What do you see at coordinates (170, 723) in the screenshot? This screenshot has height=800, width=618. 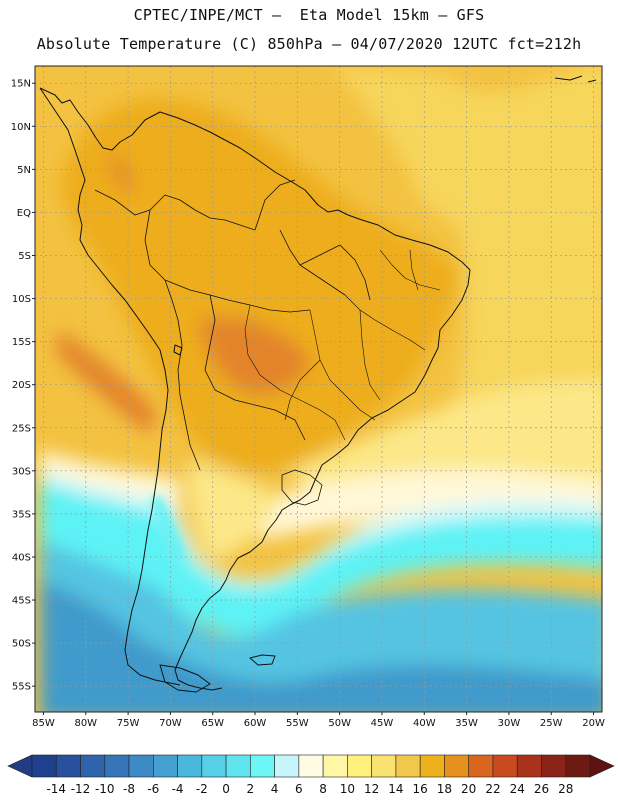 I see `lon-tick-label: 70W` at bounding box center [170, 723].